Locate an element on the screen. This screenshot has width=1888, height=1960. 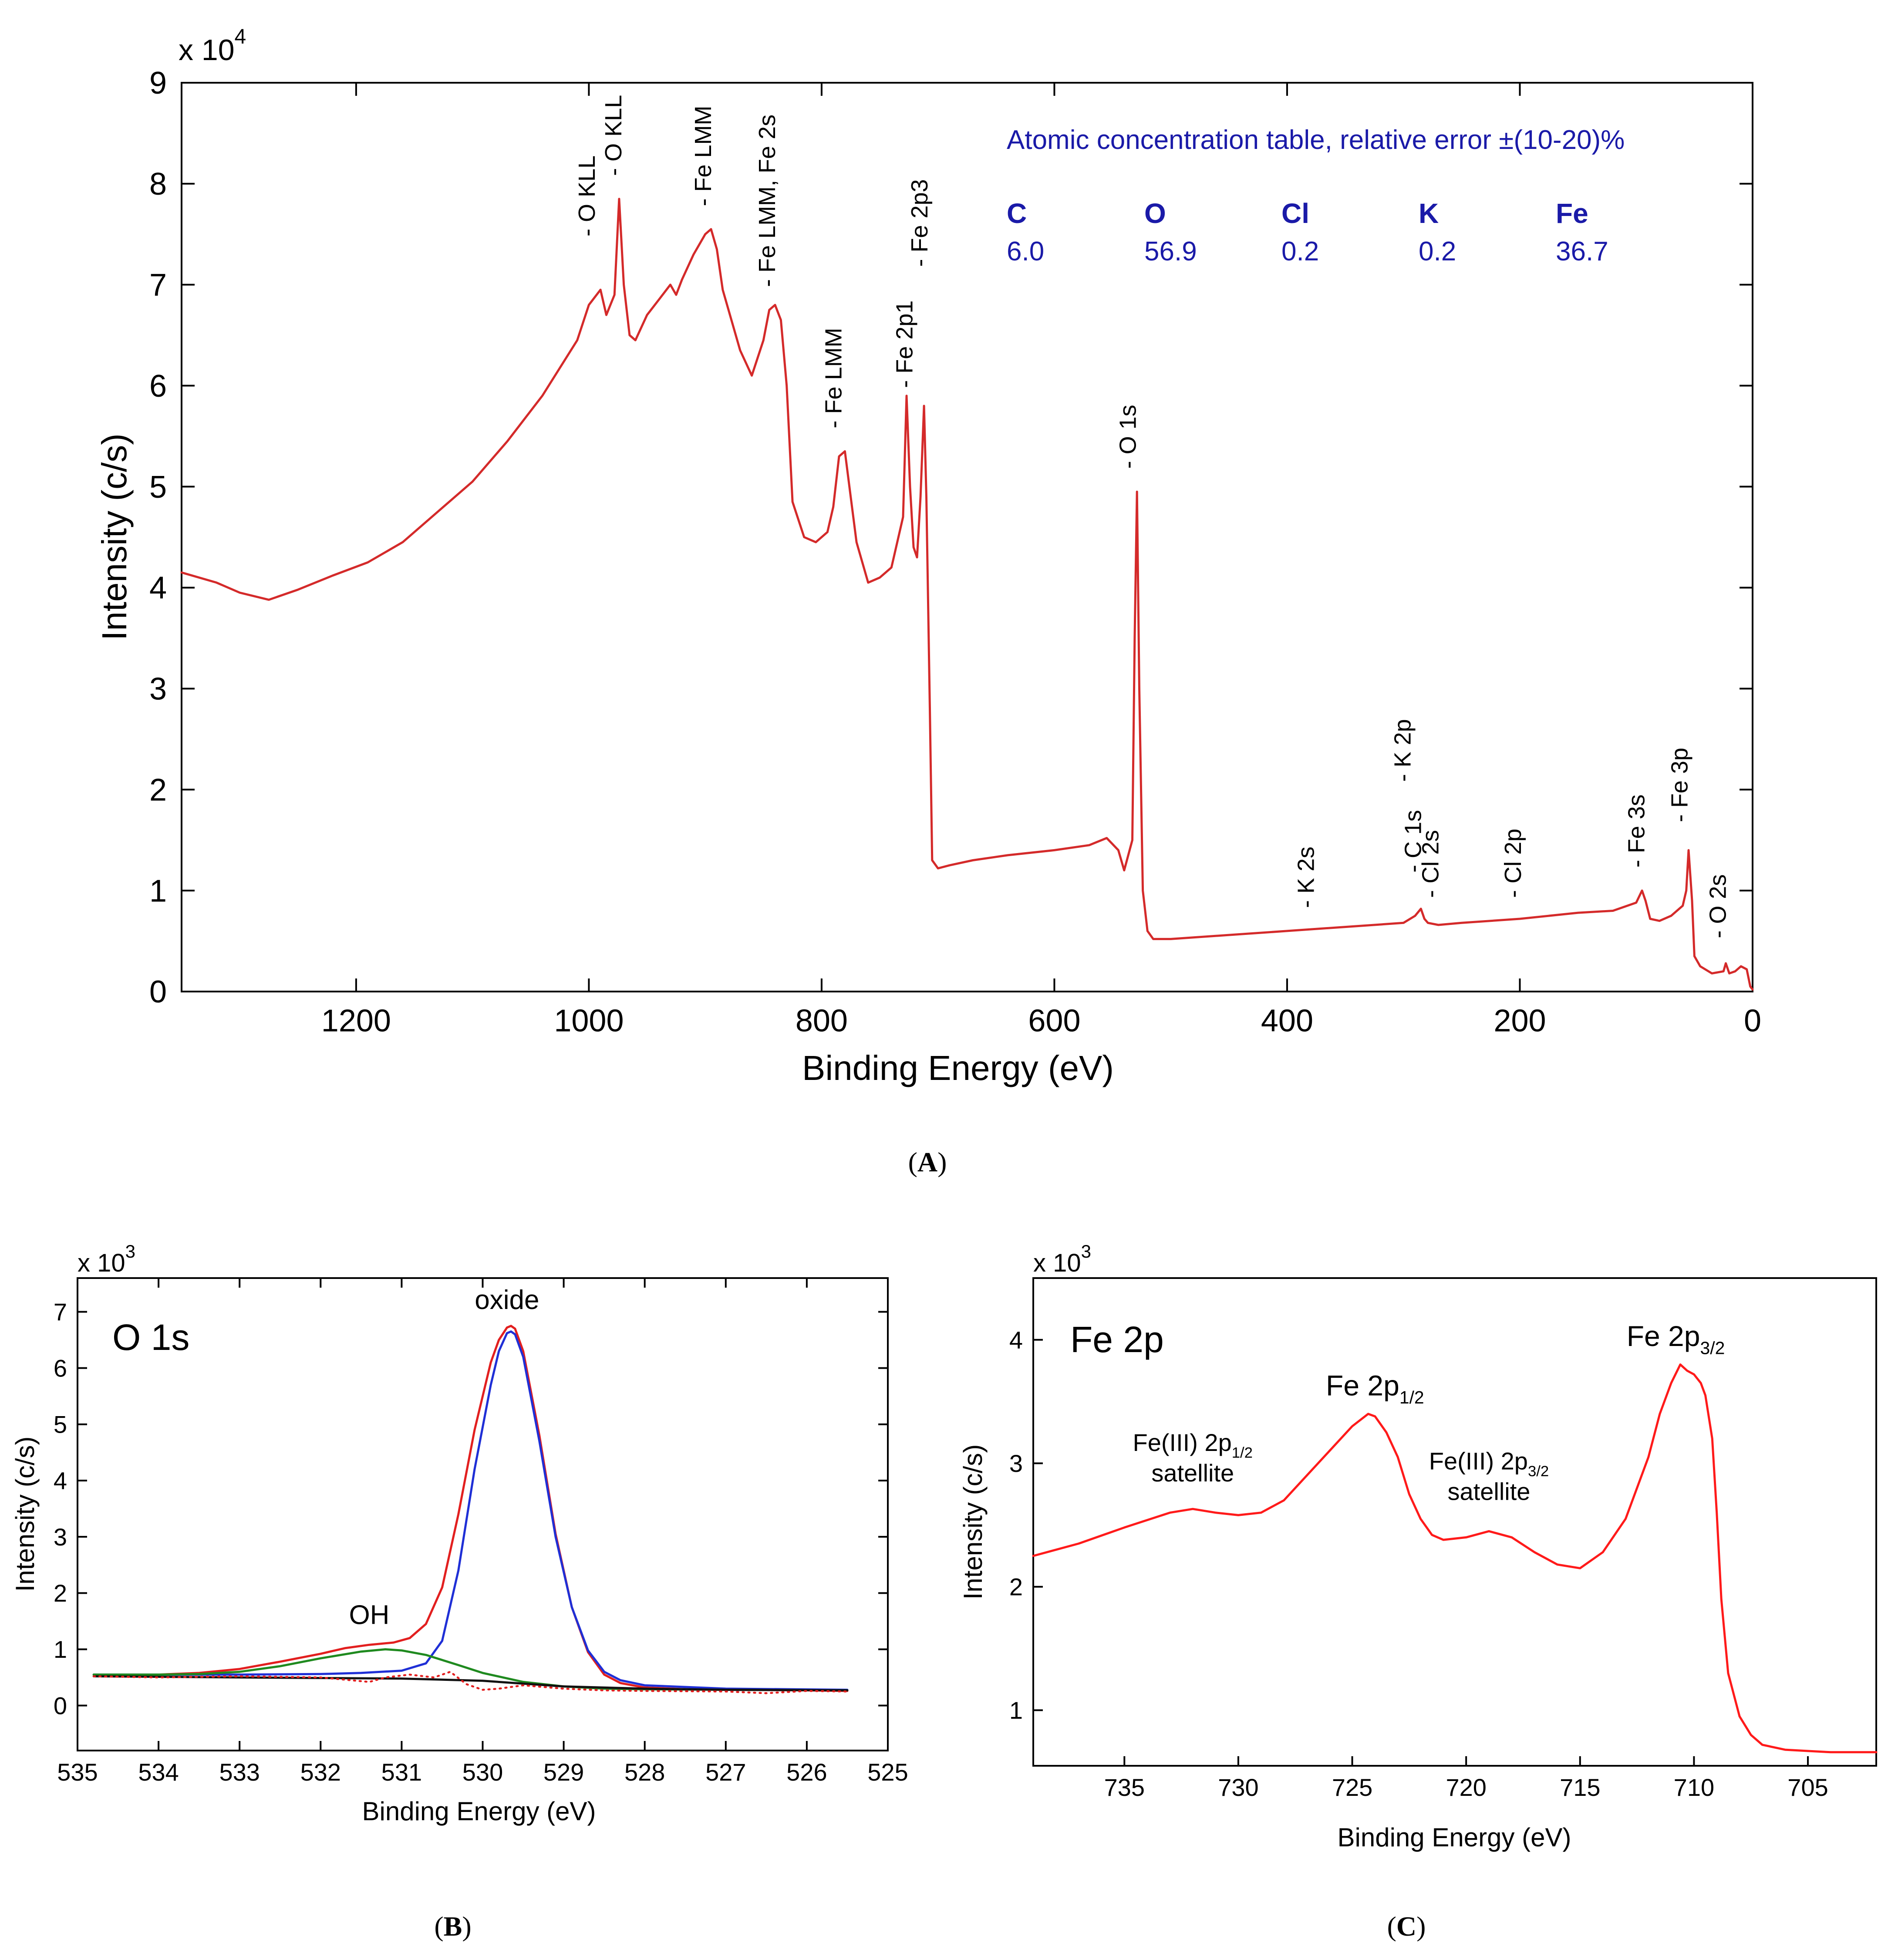
panel-c-x-tick-label: 710 is located at coordinates (1694, 1788).